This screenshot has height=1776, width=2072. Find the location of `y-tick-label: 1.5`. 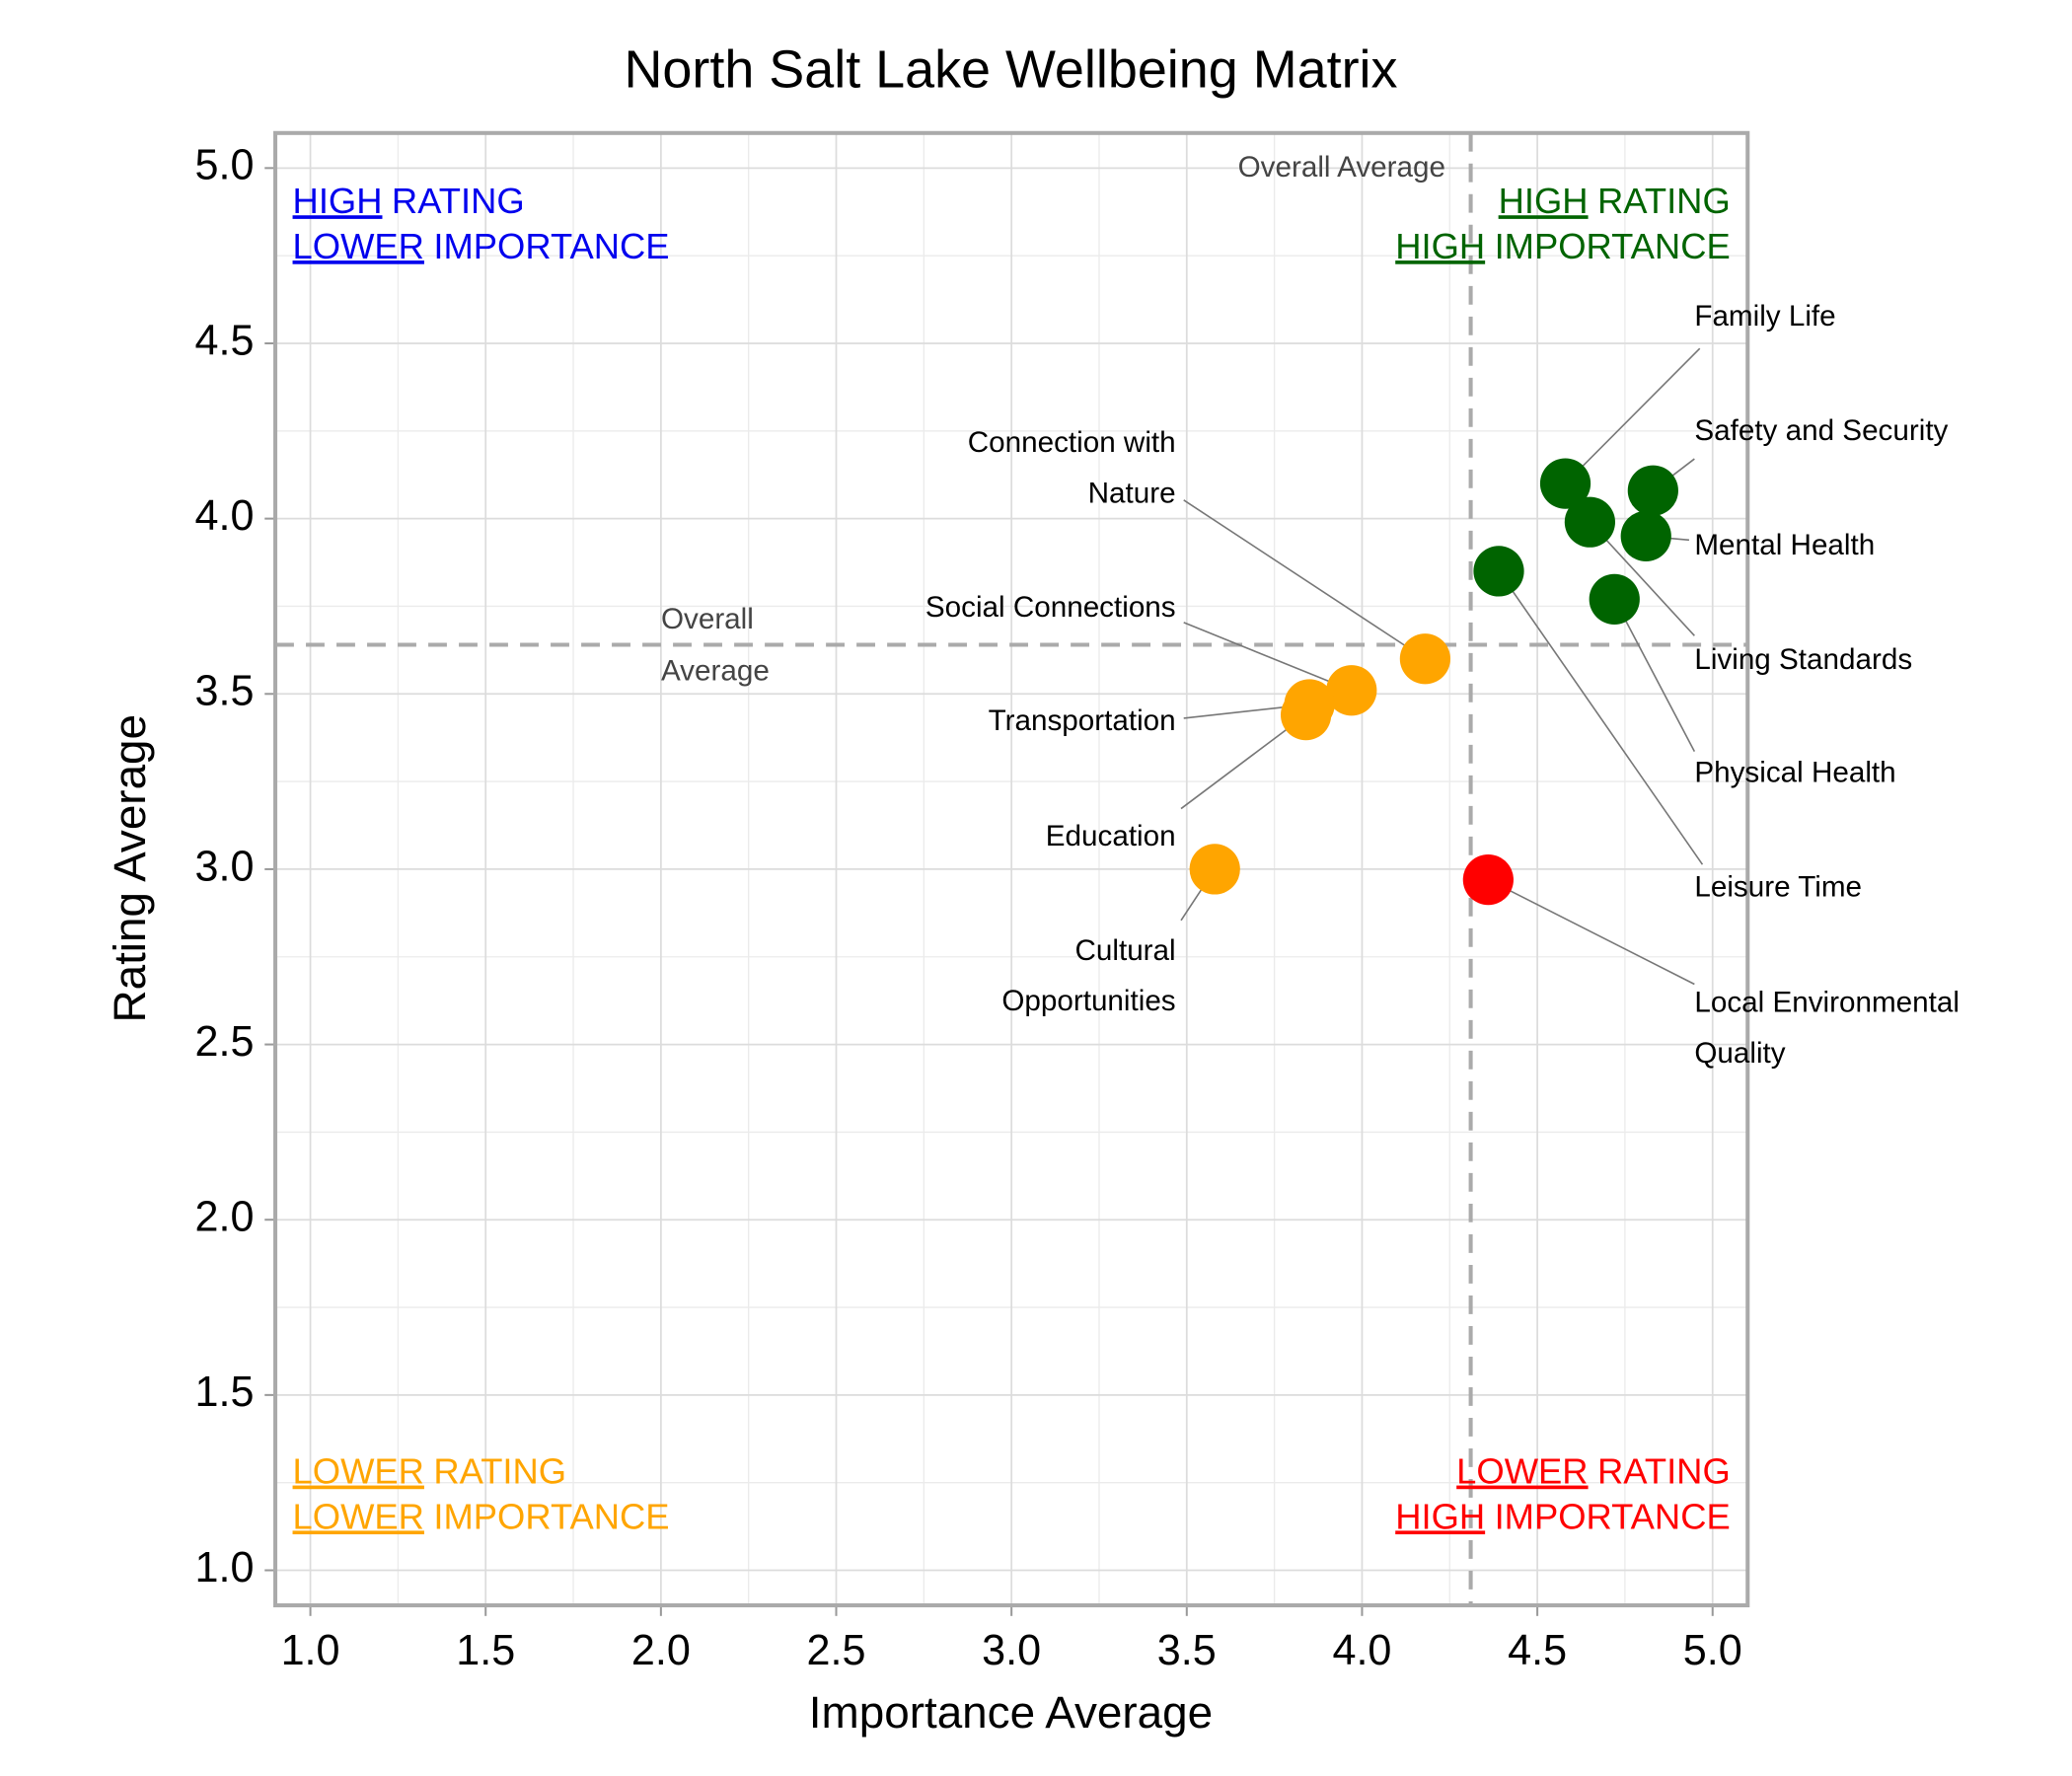

y-tick-label: 1.5 is located at coordinates (225, 1393).